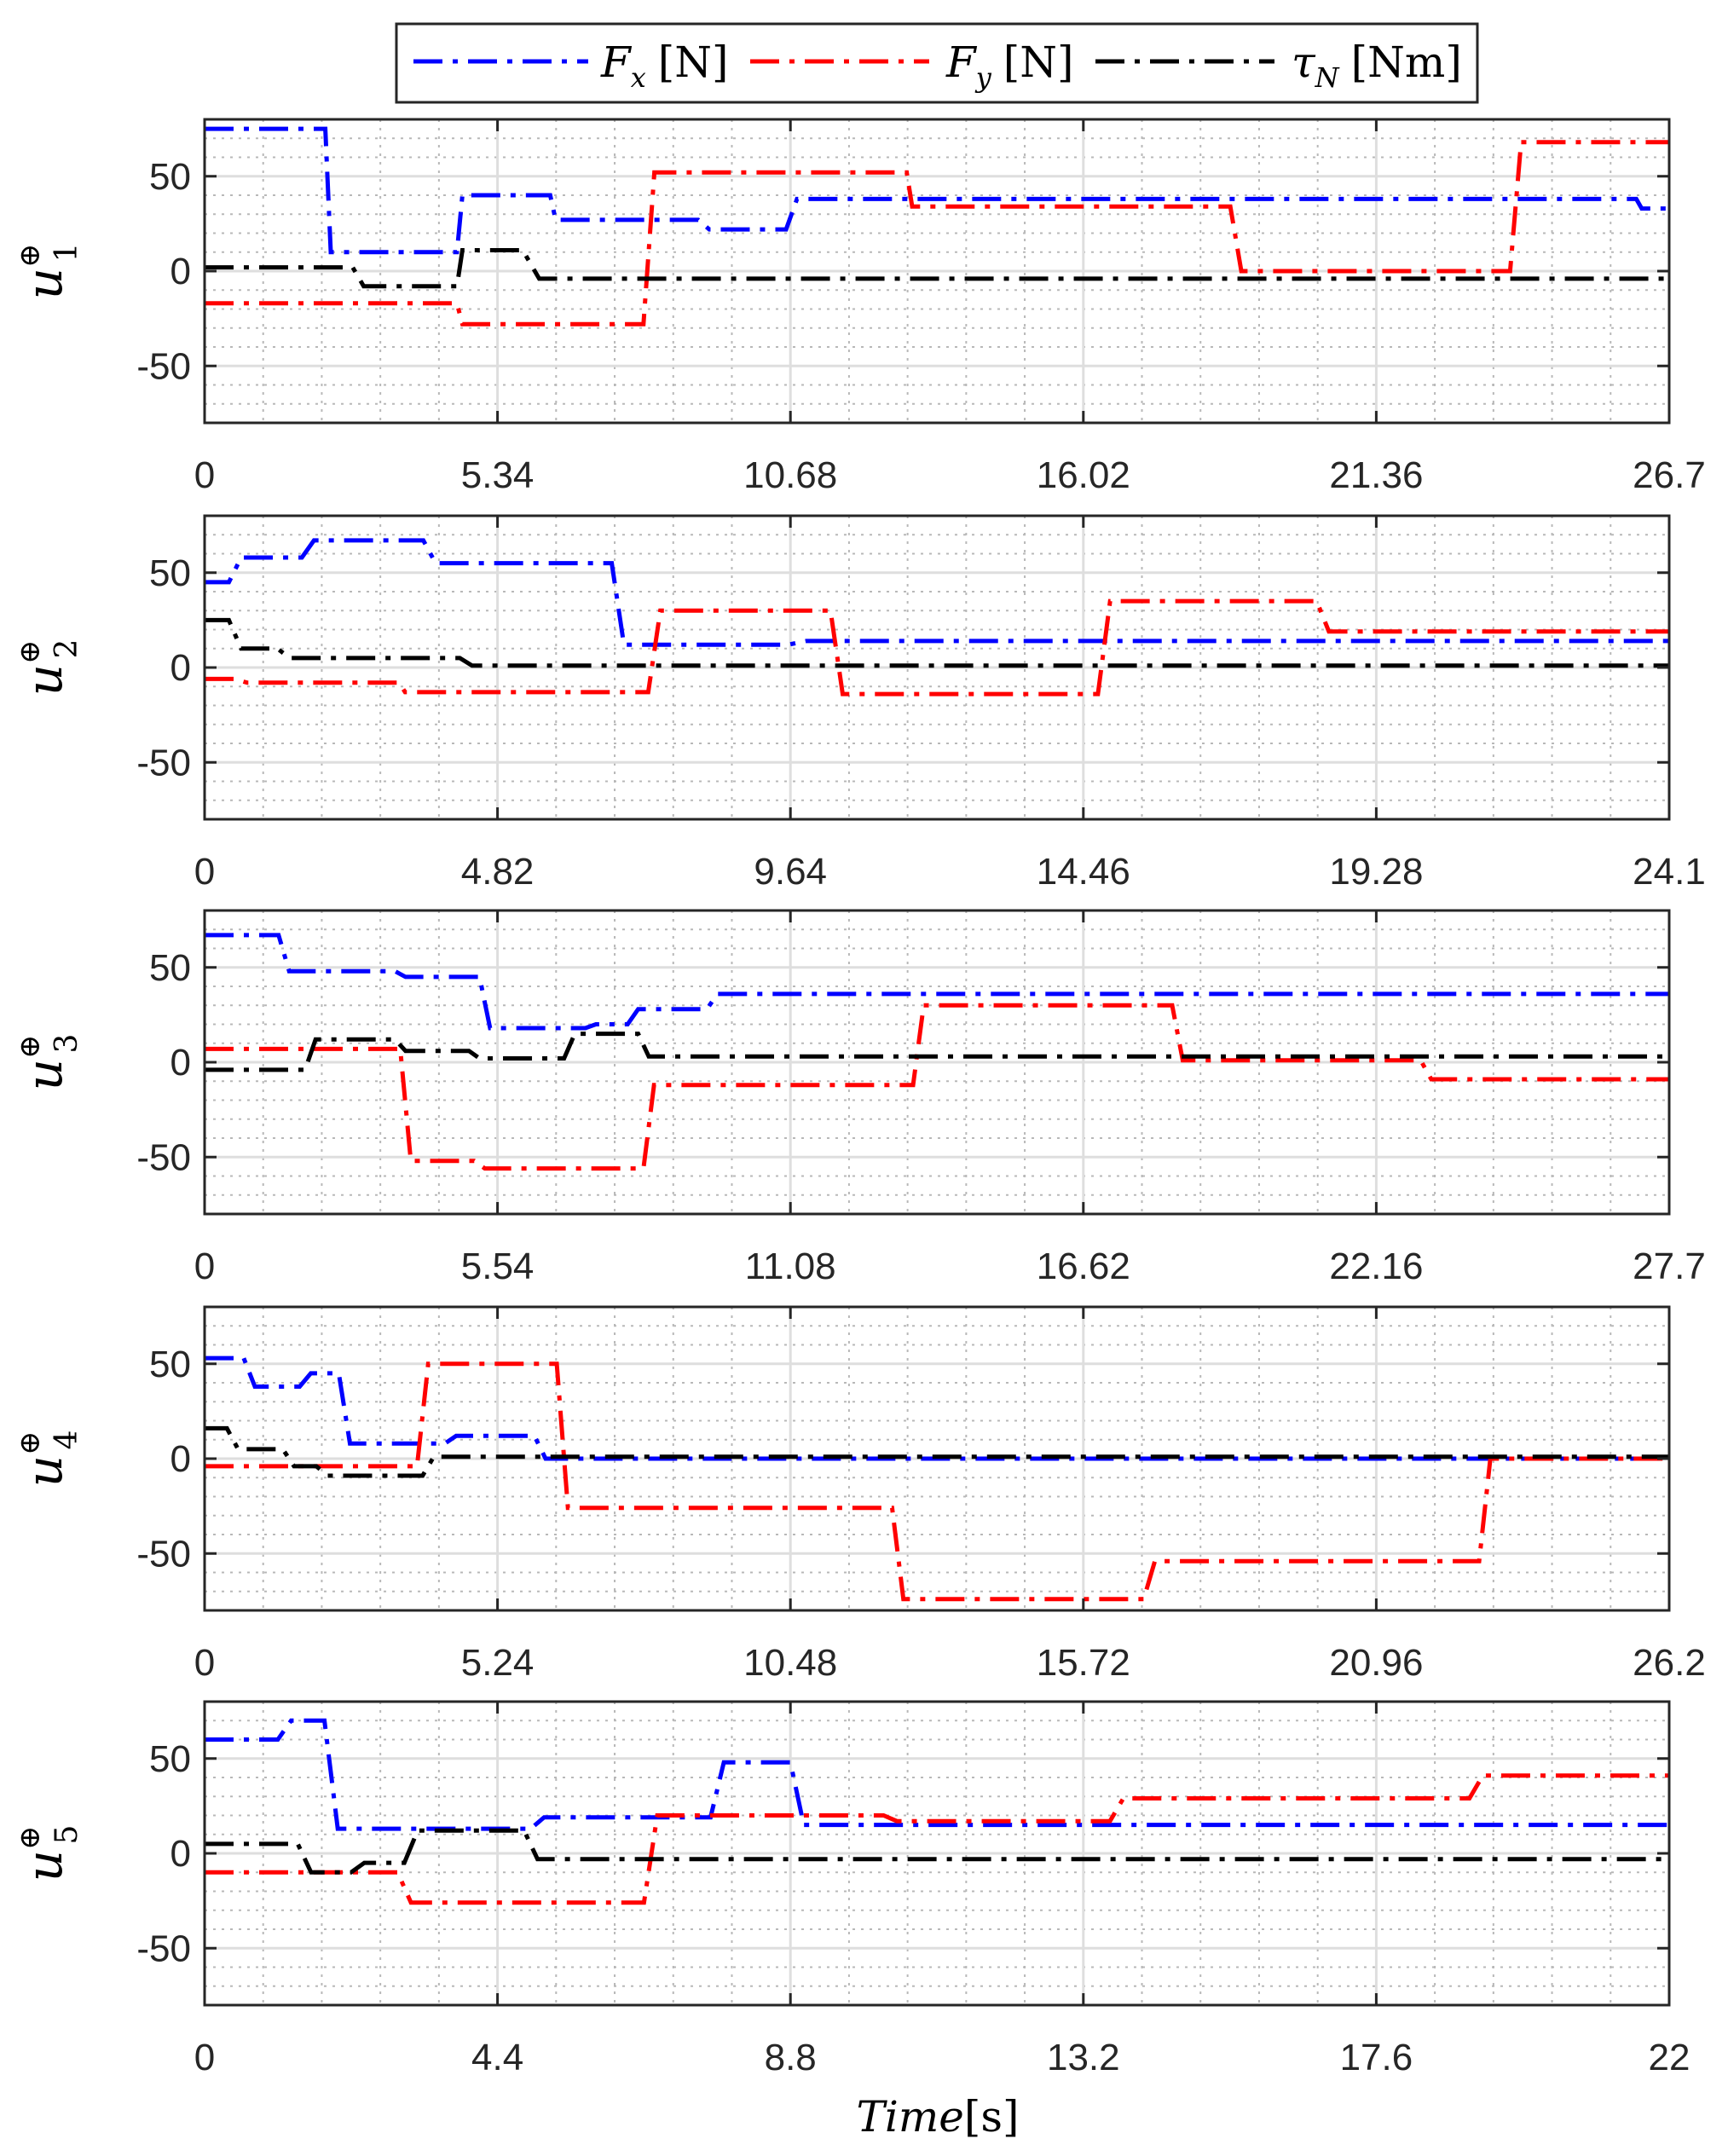  I want to click on x-tick-label: 27.7, so click(1669, 1266).